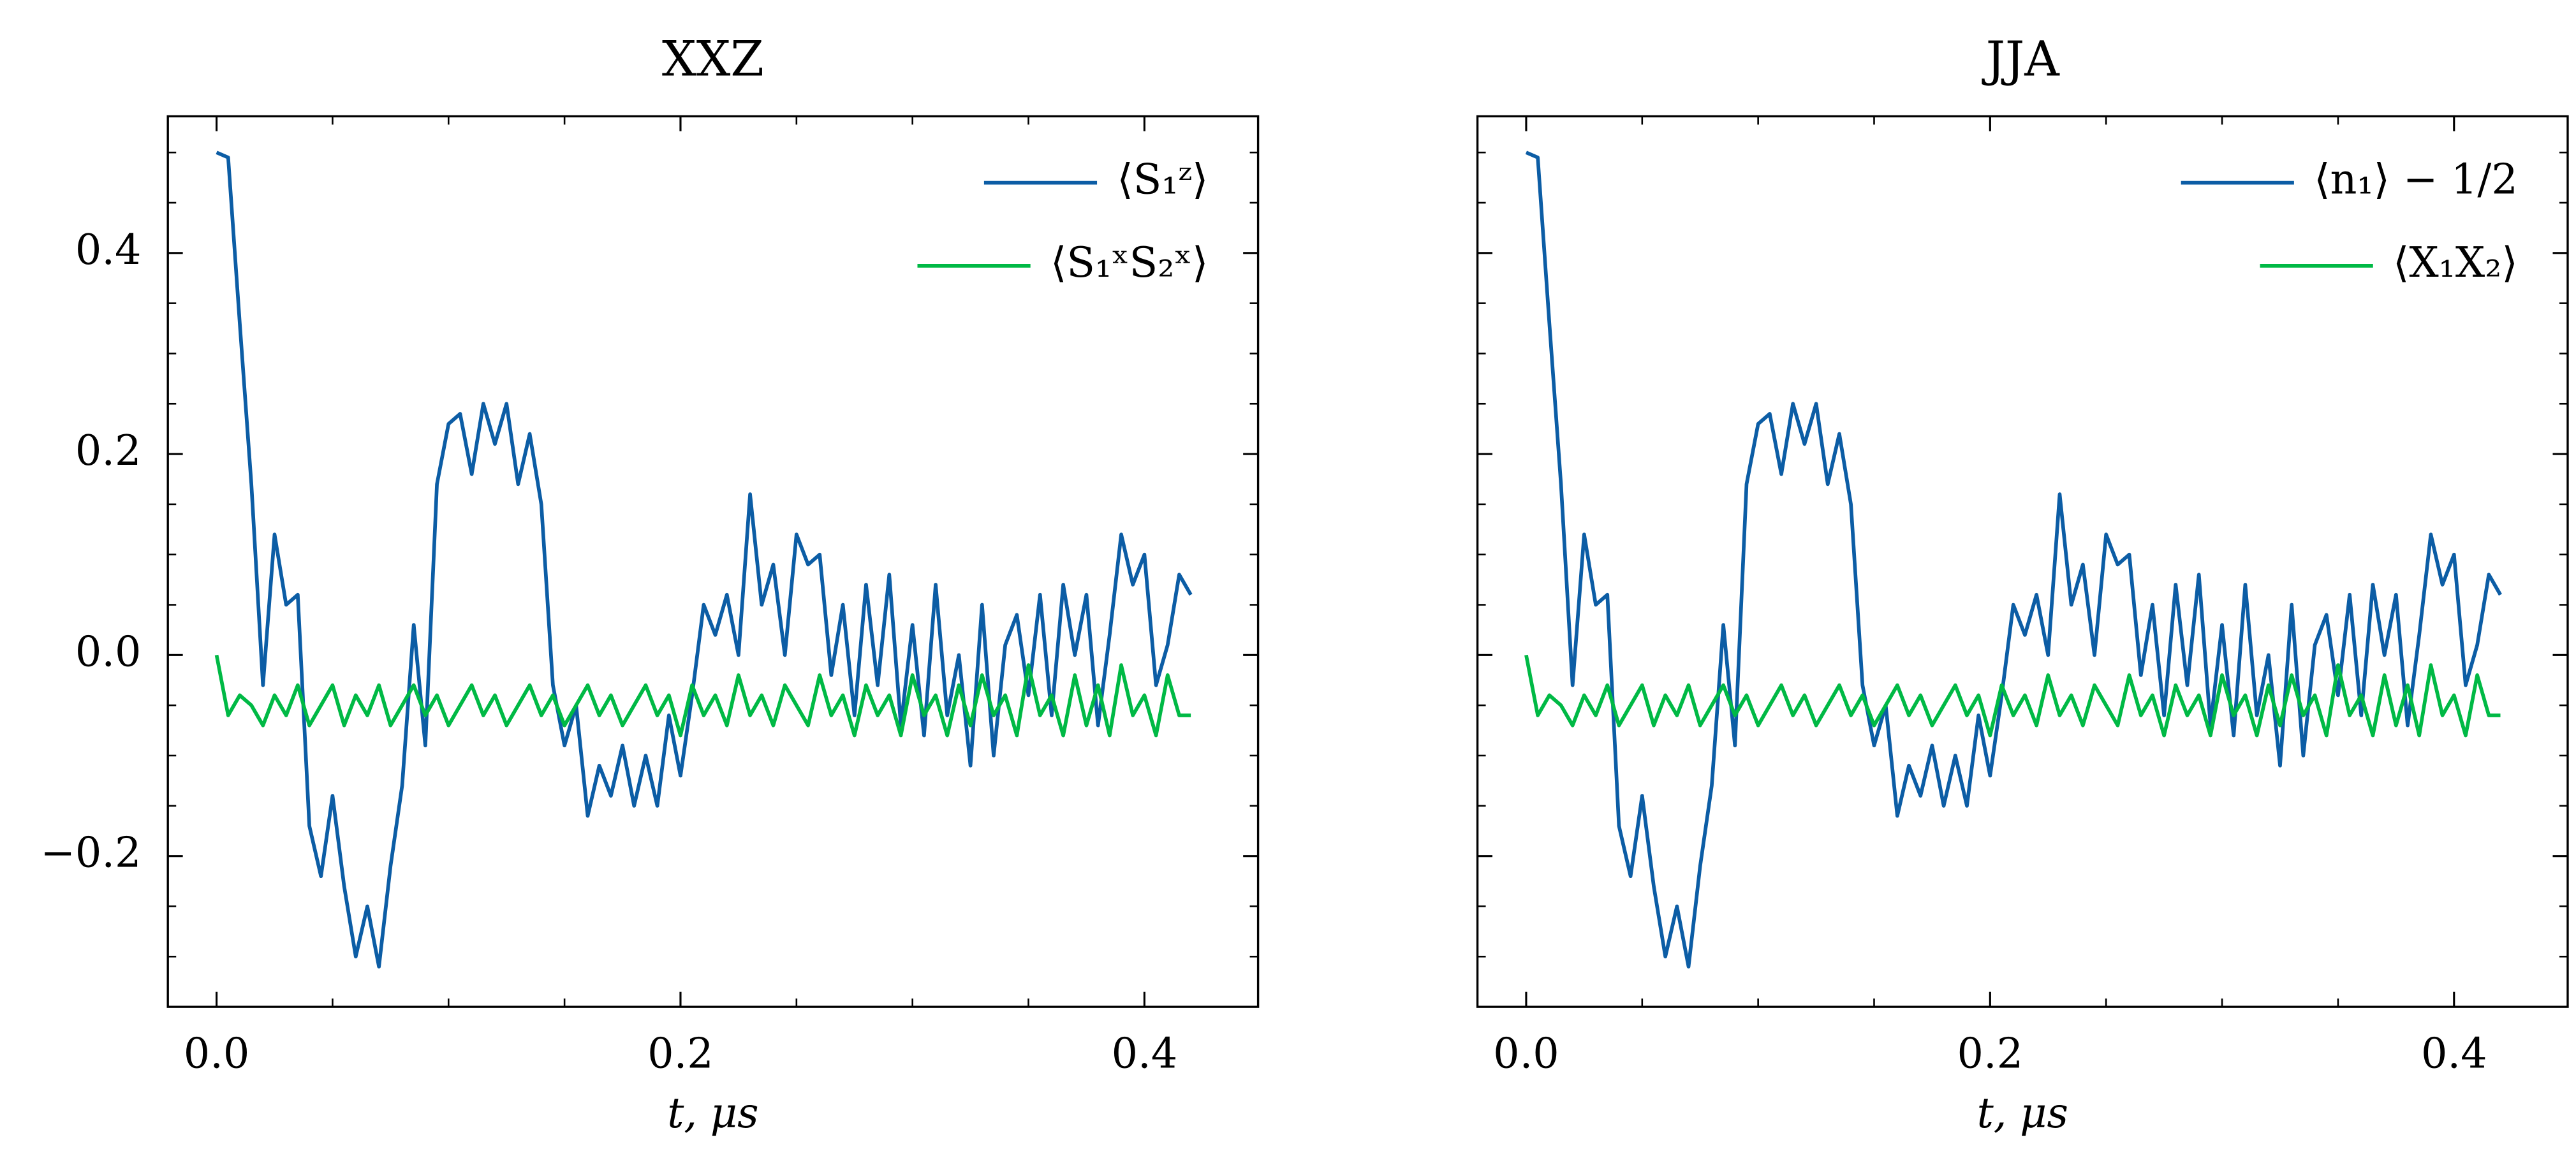  I want to click on chart-title: XXZ, so click(713, 59).